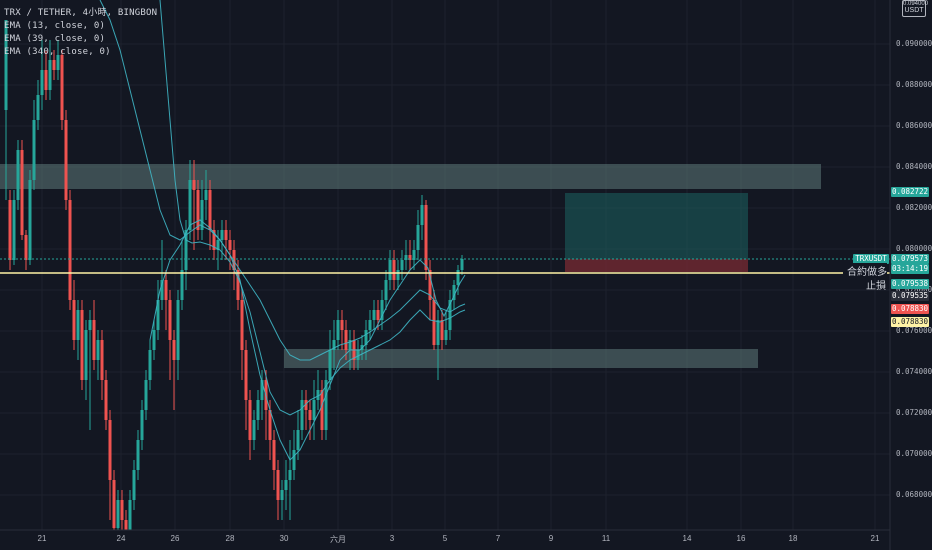 The height and width of the screenshot is (550, 932). I want to click on legend-ema-340: EMA (340, close, 0), so click(57, 52).